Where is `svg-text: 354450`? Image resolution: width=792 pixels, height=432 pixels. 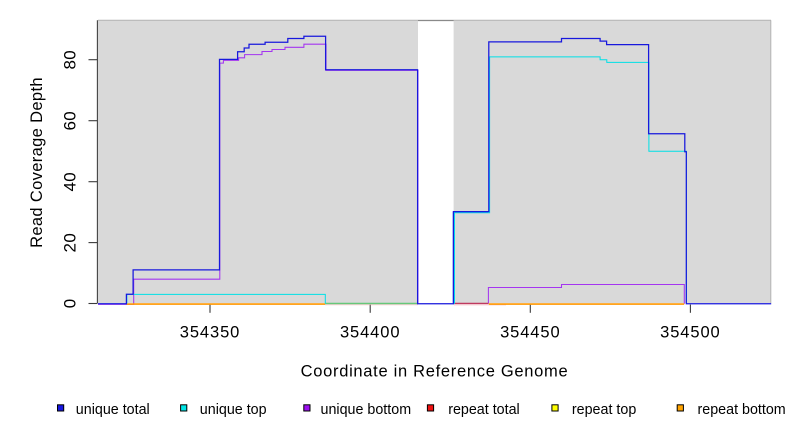
svg-text: 354450 is located at coordinates (530, 332).